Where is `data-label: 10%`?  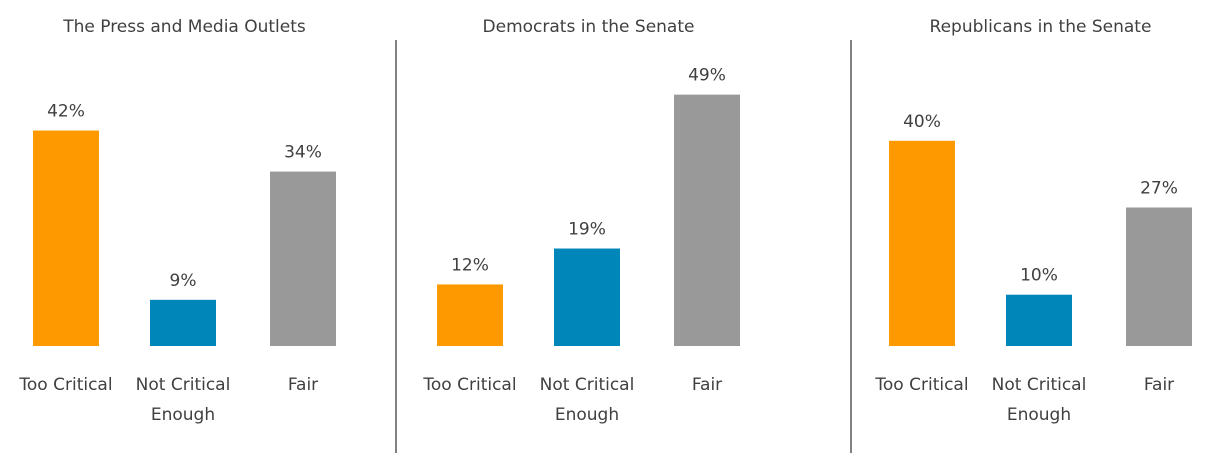
data-label: 10% is located at coordinates (1039, 276).